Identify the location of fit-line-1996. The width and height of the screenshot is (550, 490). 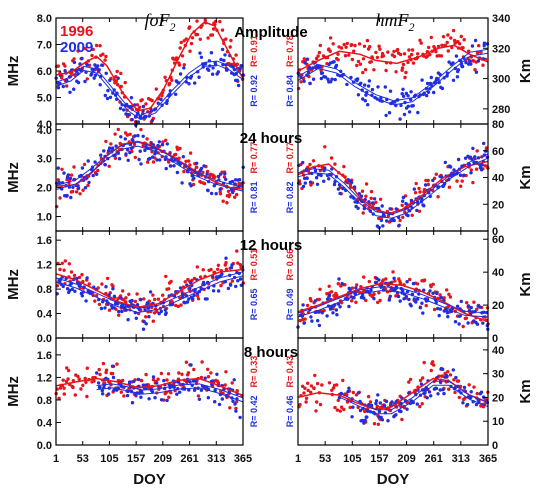
(149, 387).